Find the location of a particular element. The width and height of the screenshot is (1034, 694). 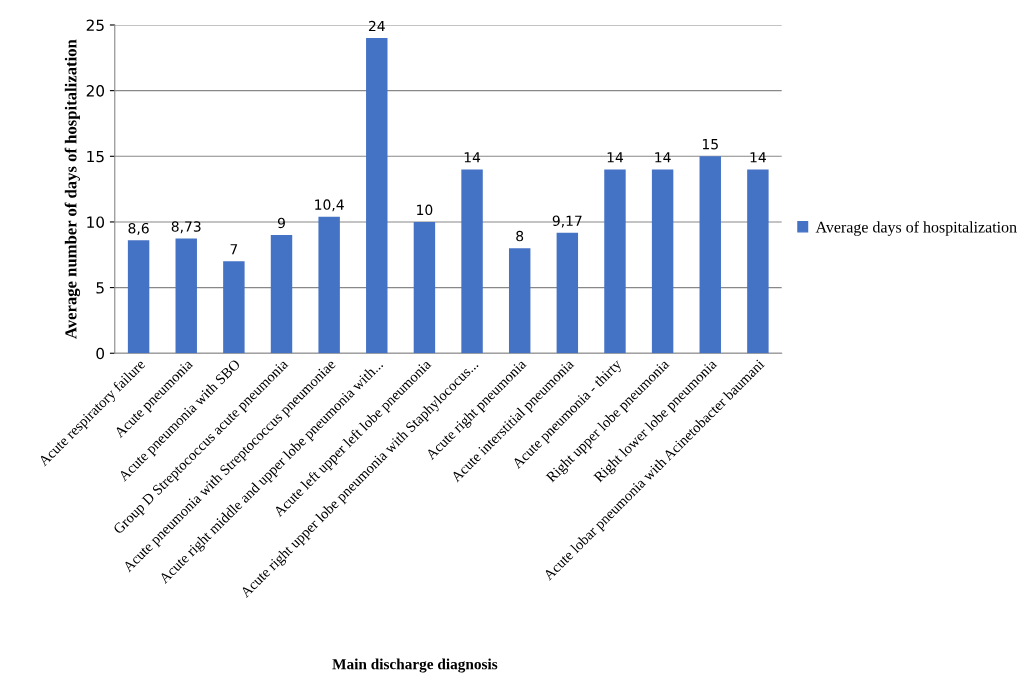

data-label: 9,17 is located at coordinates (567, 221).